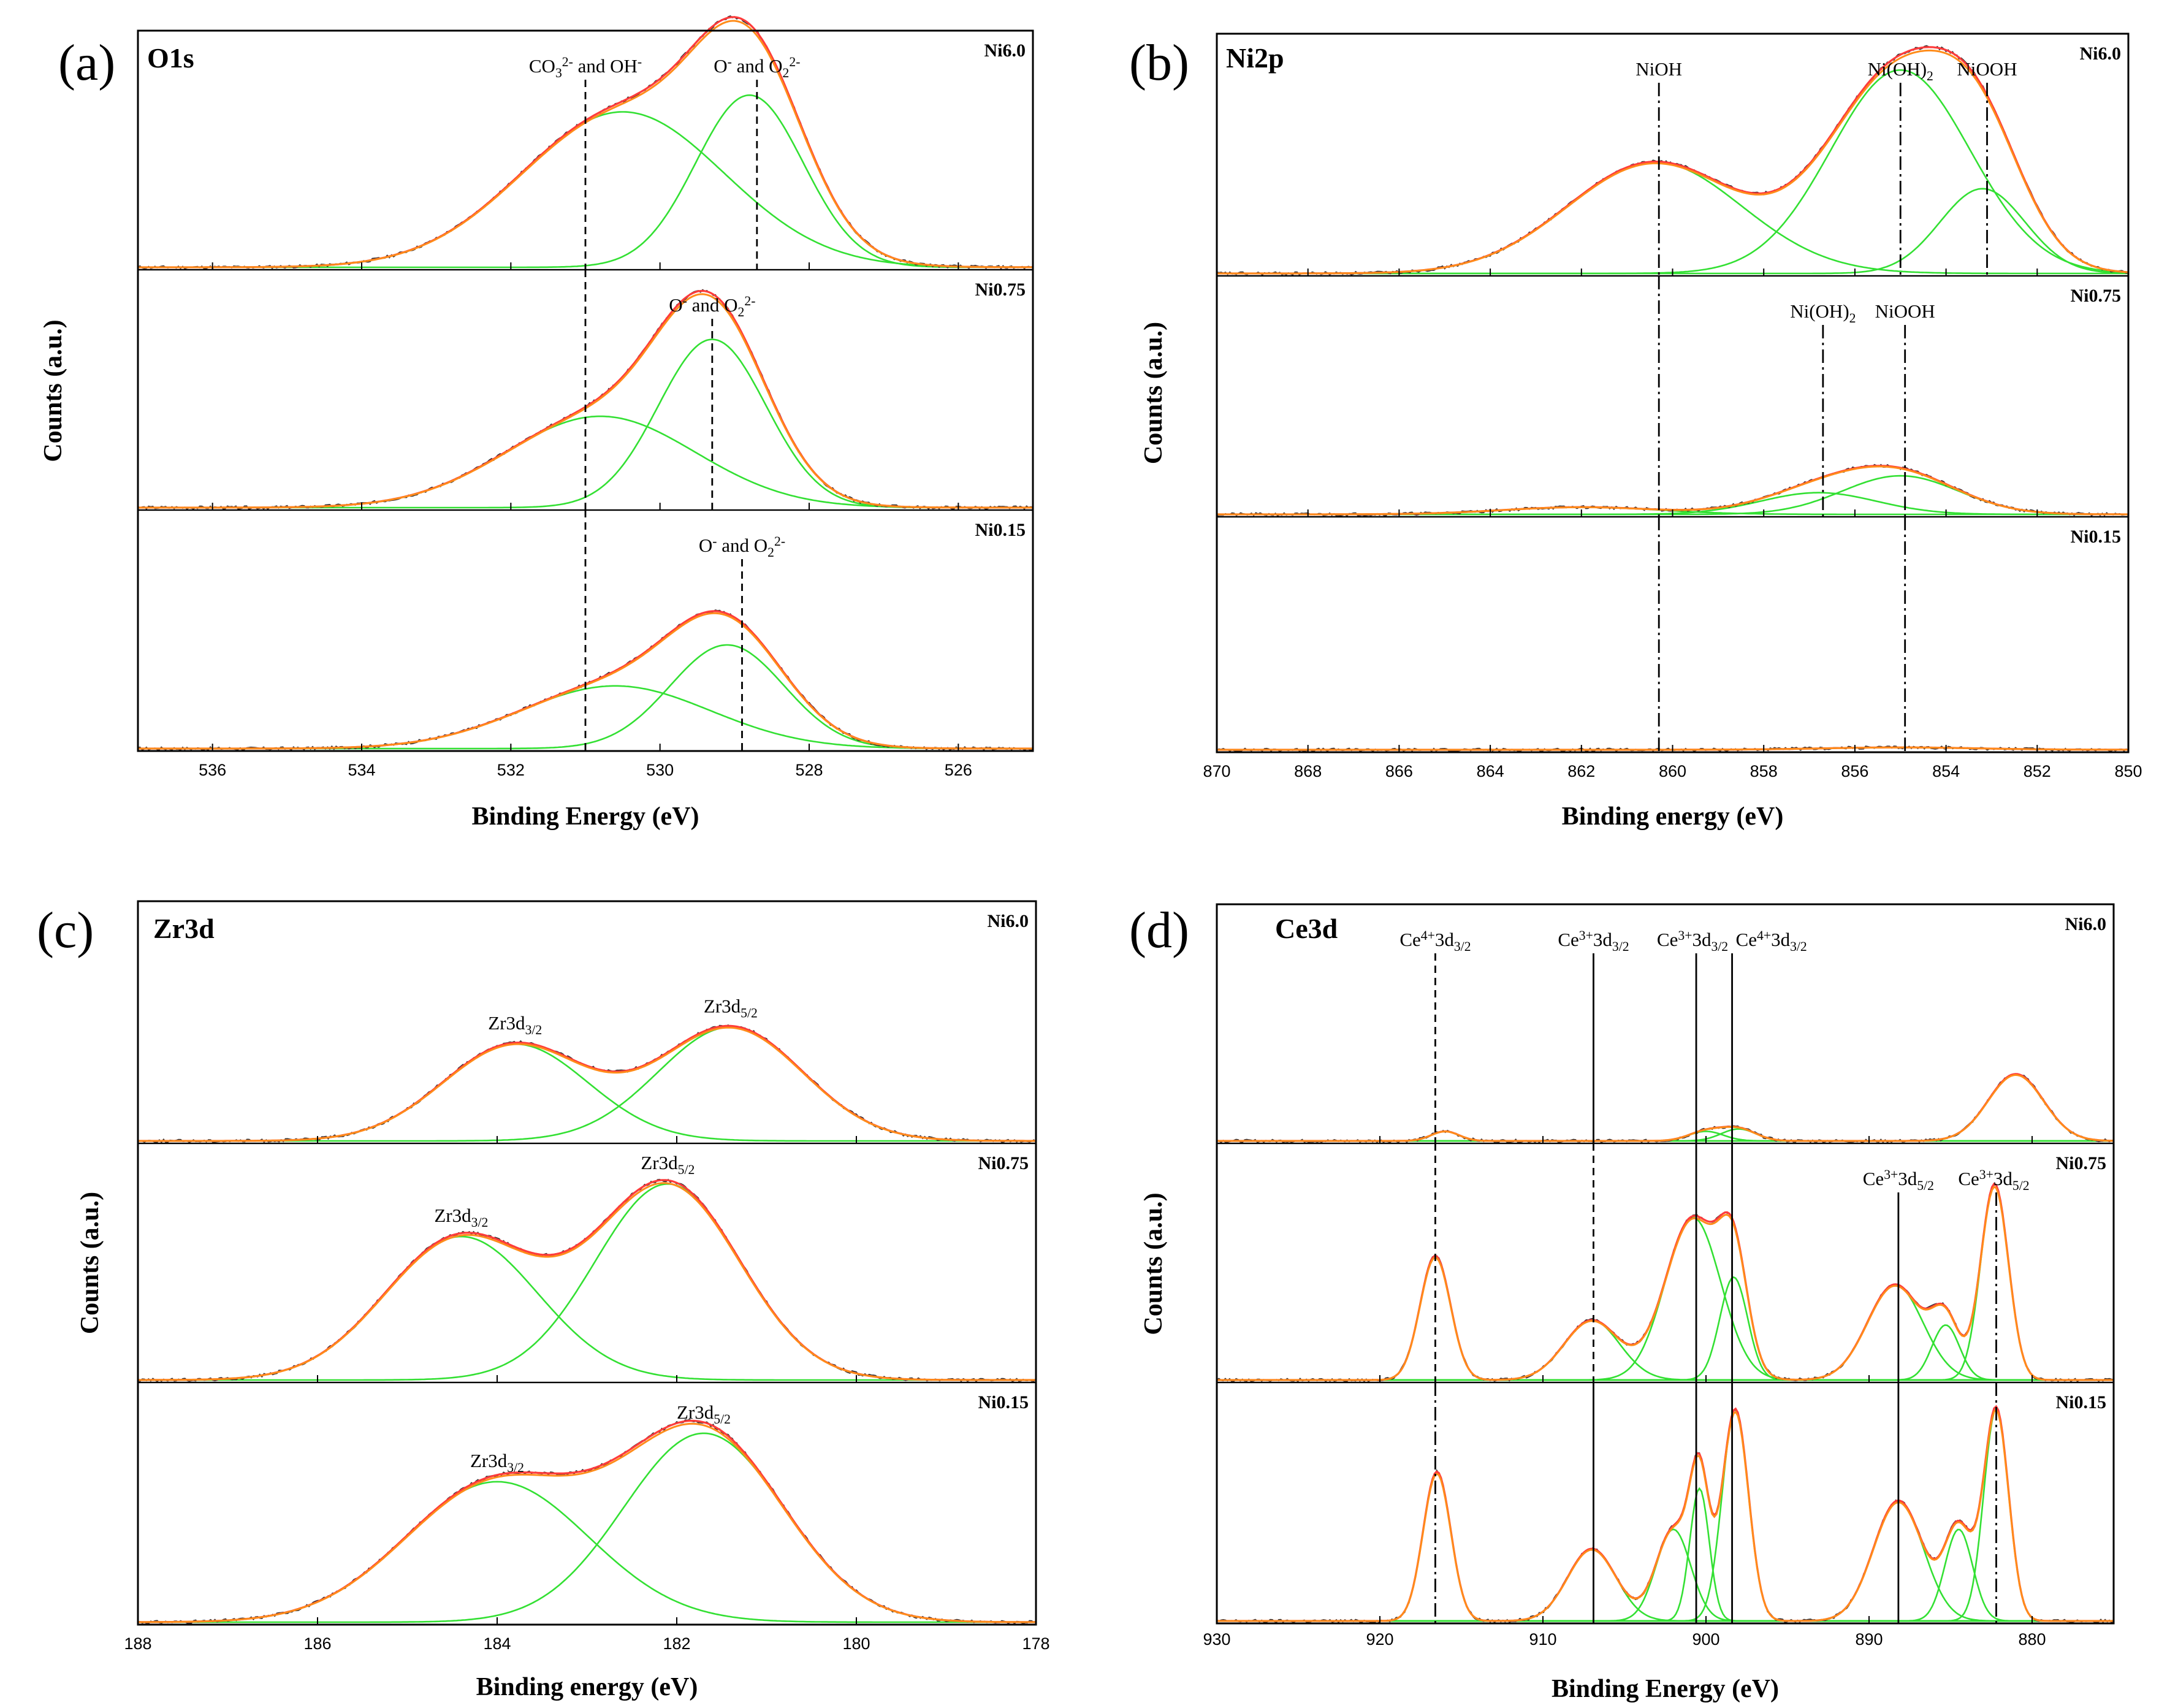 This screenshot has width=2159, height=1708. Describe the element at coordinates (2037, 771) in the screenshot. I see `x-tick-label: 852` at that location.